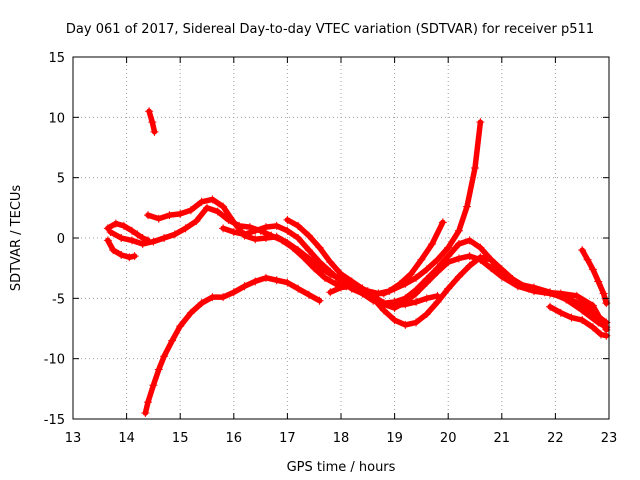  Describe the element at coordinates (126, 438) in the screenshot. I see `x-tick-label: 14` at that location.